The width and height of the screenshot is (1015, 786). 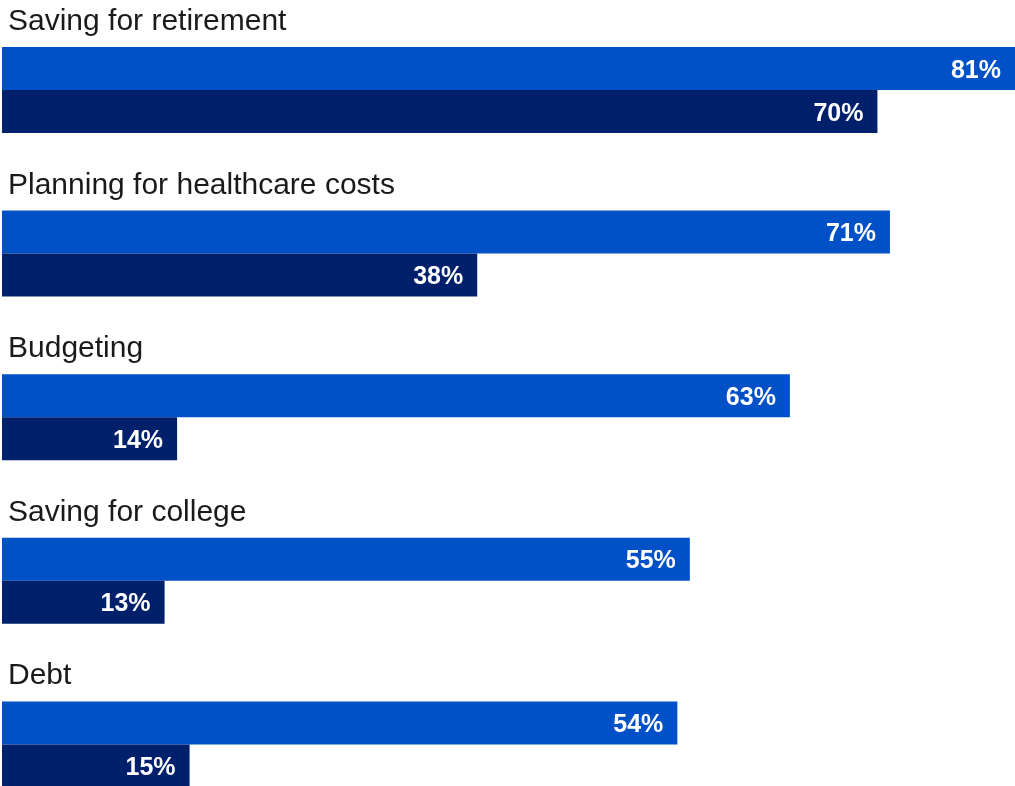 What do you see at coordinates (127, 510) in the screenshot?
I see `y-tick-label: Saving for college` at bounding box center [127, 510].